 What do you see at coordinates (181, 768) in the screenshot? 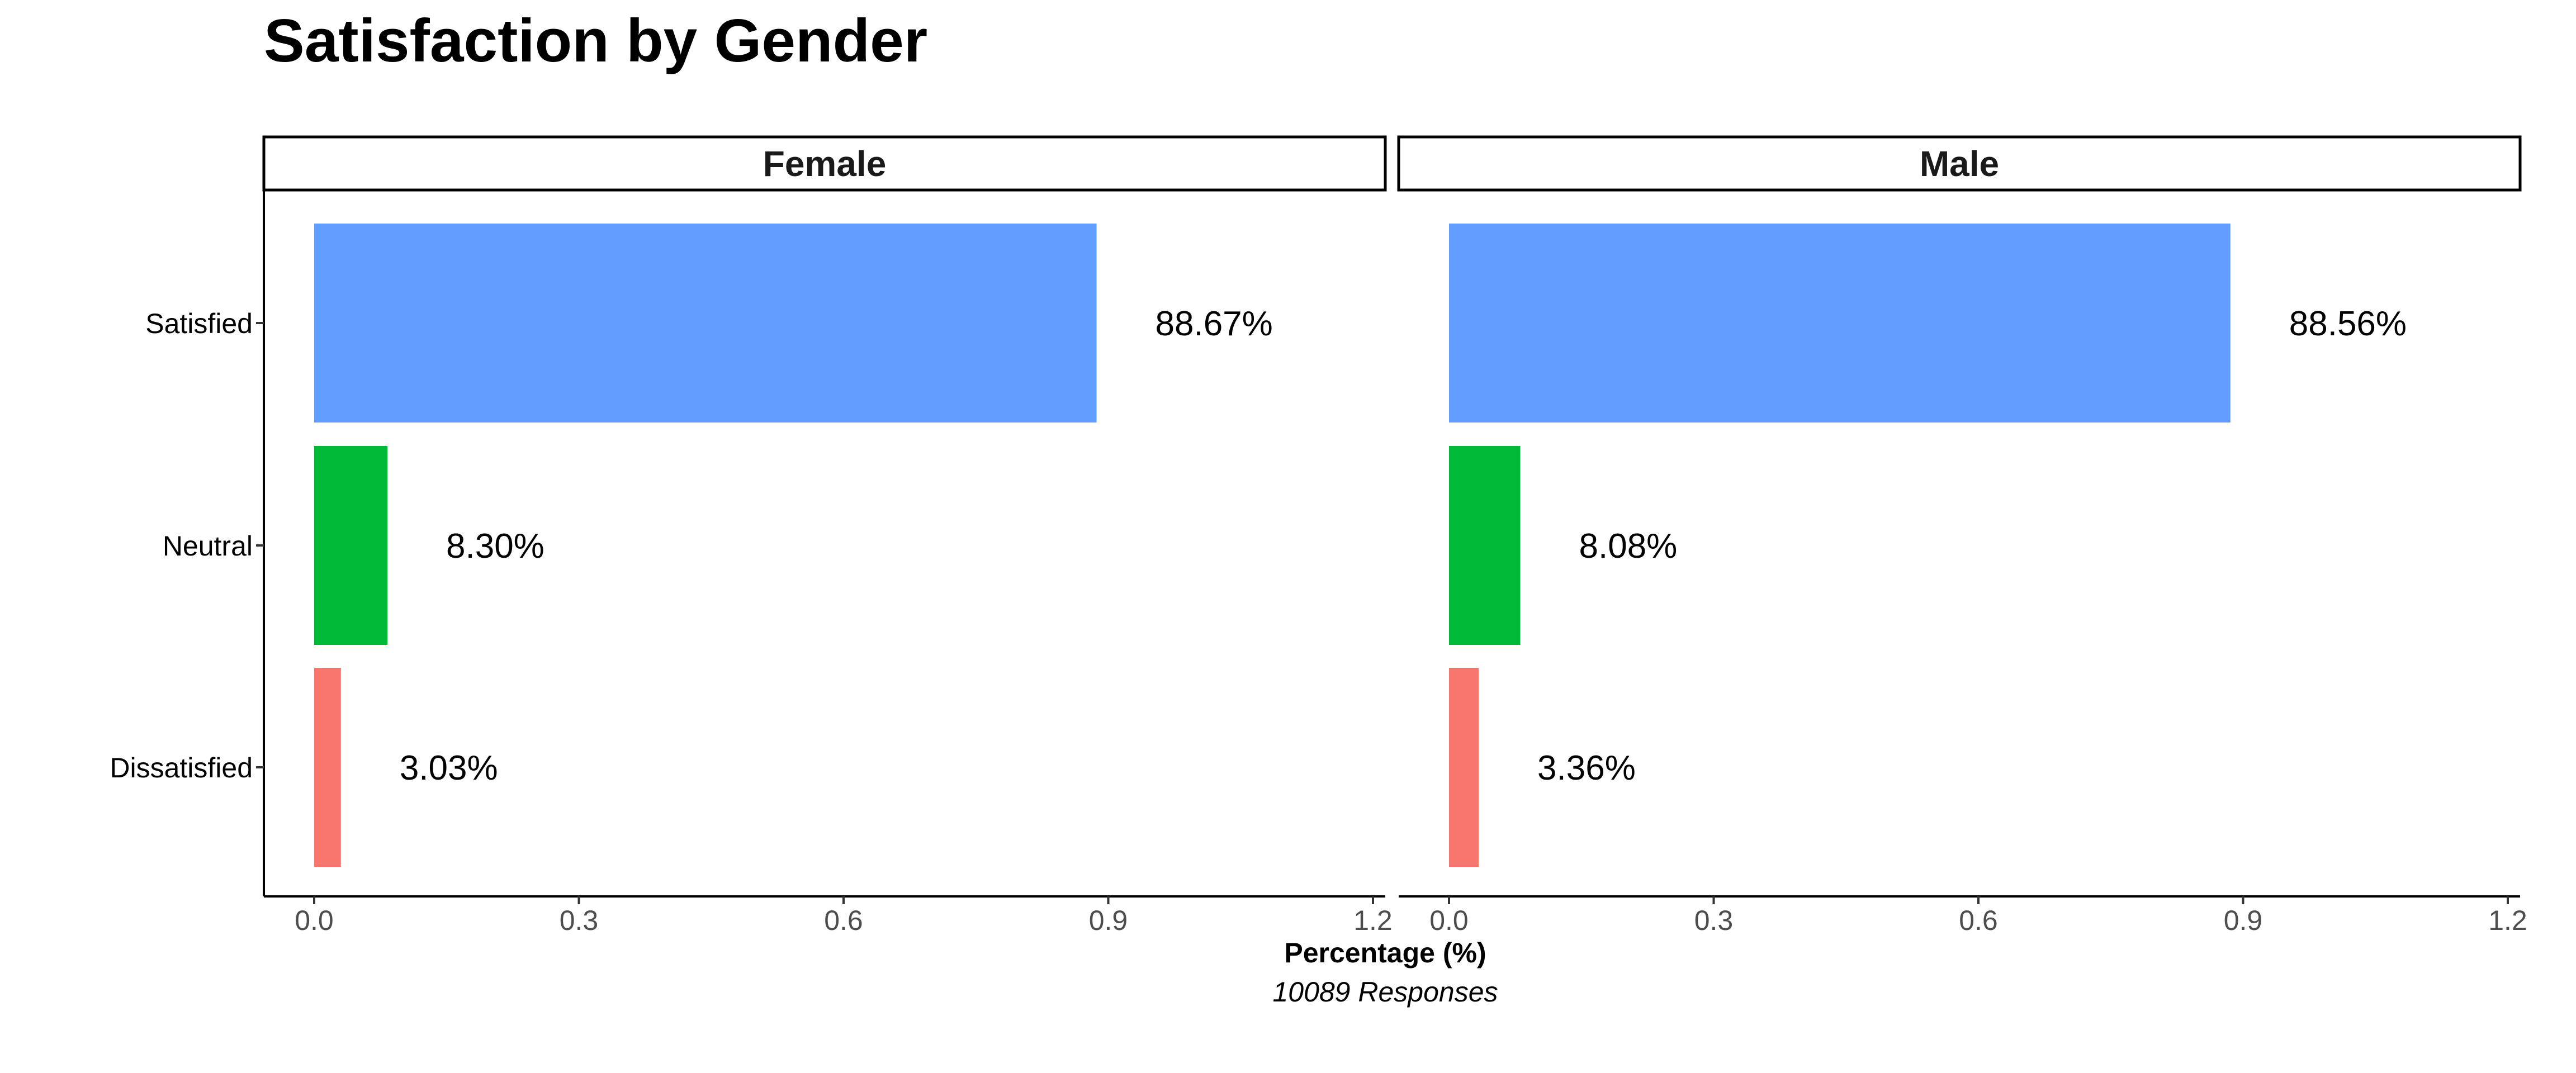
I see `y-tick-label-dissatisfied: Dissatisfied` at bounding box center [181, 768].